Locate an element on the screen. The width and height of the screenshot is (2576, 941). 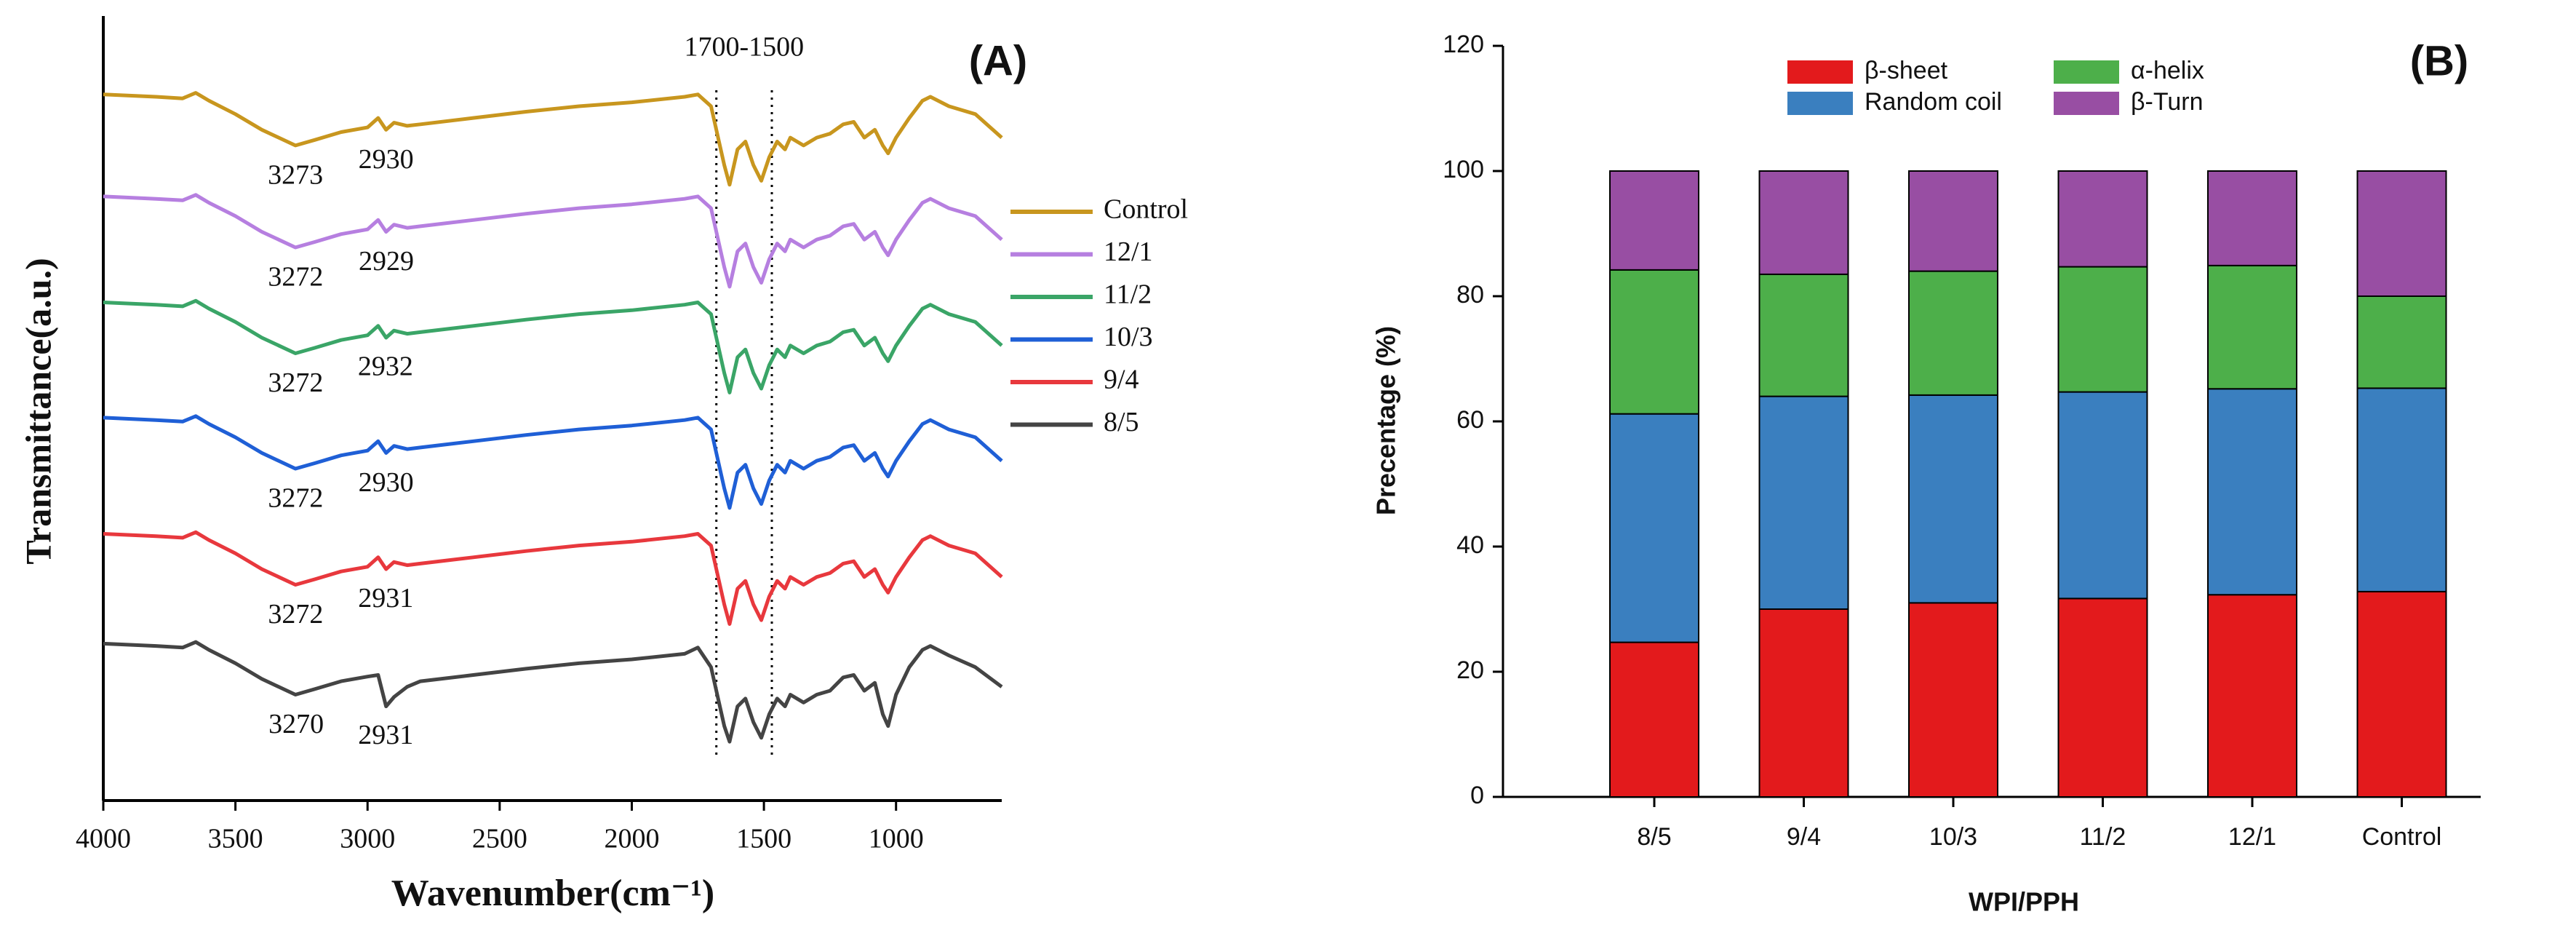
x-axis-label: WPI/PPH is located at coordinates (2024, 902).